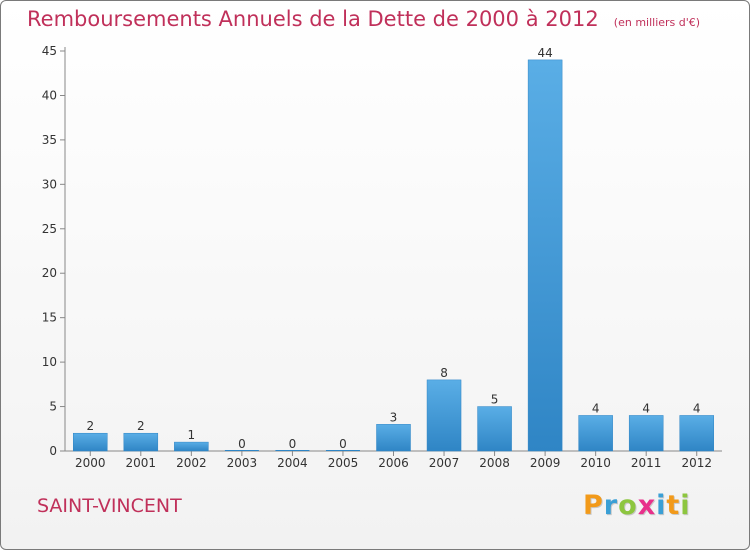 Image resolution: width=750 pixels, height=550 pixels. What do you see at coordinates (141, 463) in the screenshot?
I see `x-tick-label: 2001` at bounding box center [141, 463].